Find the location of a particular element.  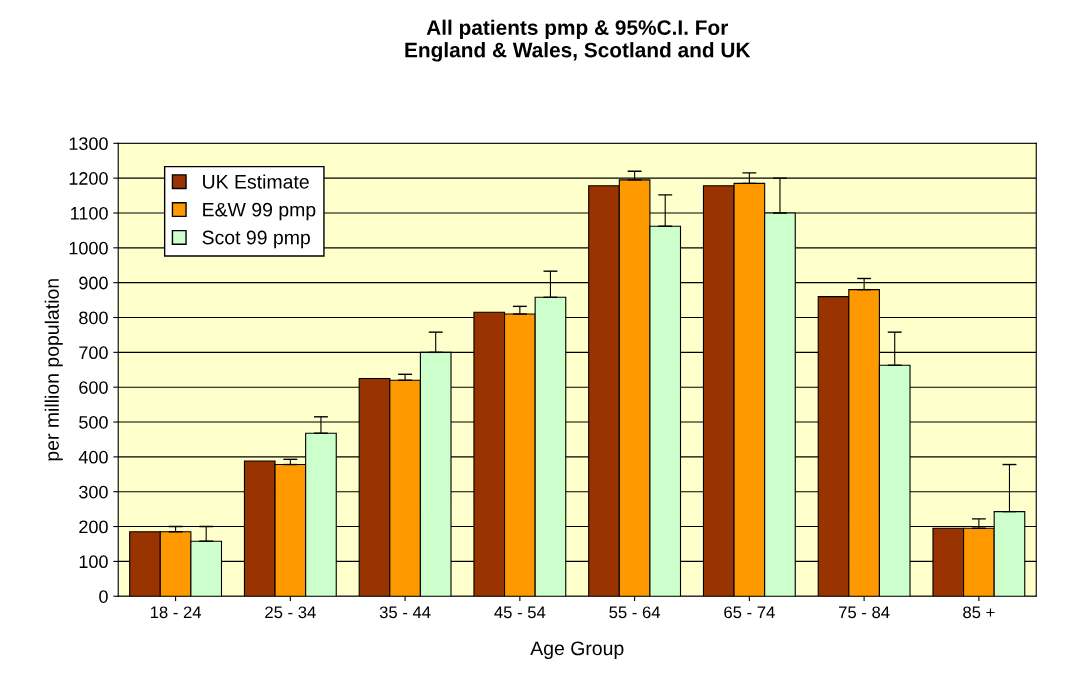

y-tick-label: 1200 is located at coordinates (88, 178).